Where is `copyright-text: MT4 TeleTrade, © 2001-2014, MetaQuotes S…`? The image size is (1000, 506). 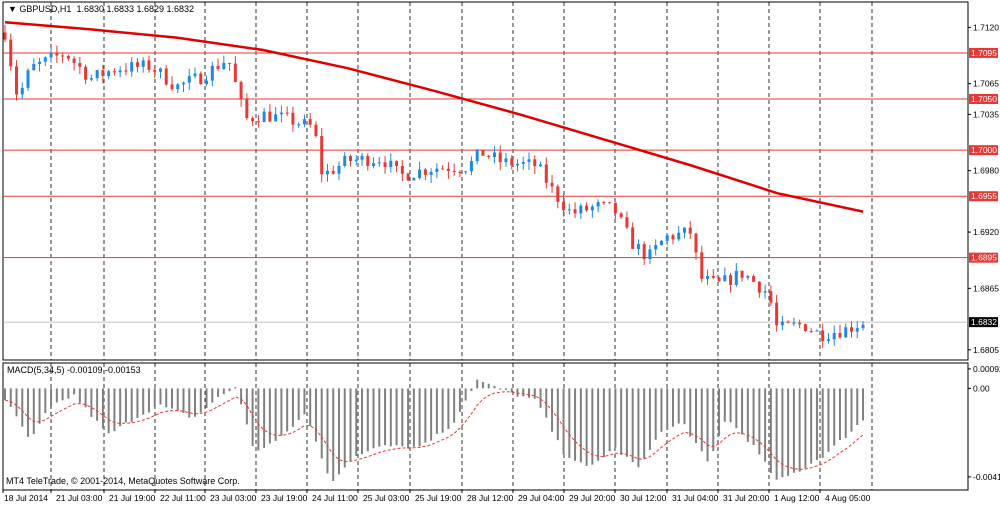 copyright-text: MT4 TeleTrade, © 2001-2014, MetaQuotes S… is located at coordinates (123, 481).